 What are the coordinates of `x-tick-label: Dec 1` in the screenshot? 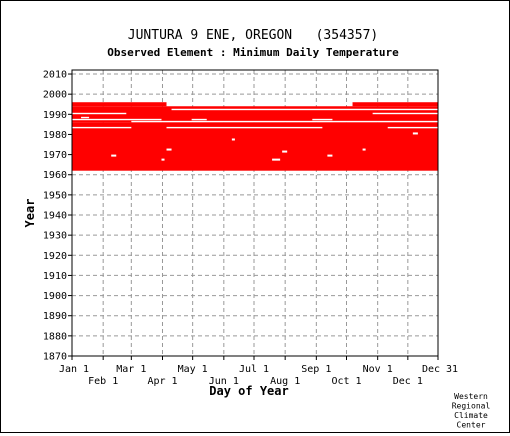 It's located at (408, 381).